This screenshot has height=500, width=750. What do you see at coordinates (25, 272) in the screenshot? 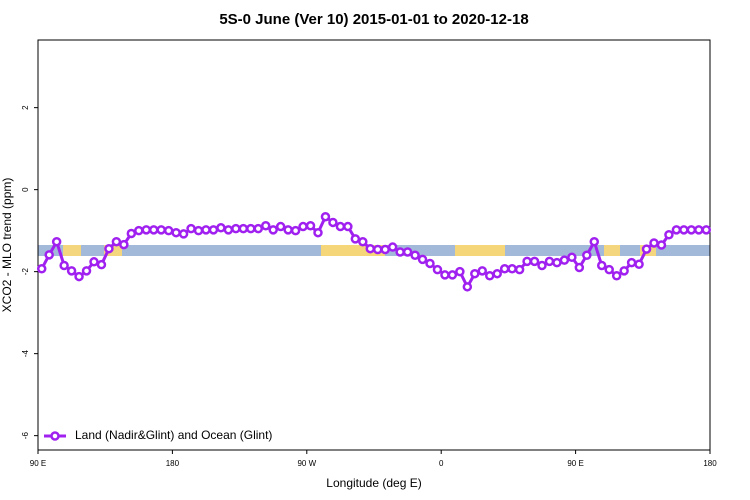
I see `y-tick-label: -2` at bounding box center [25, 272].